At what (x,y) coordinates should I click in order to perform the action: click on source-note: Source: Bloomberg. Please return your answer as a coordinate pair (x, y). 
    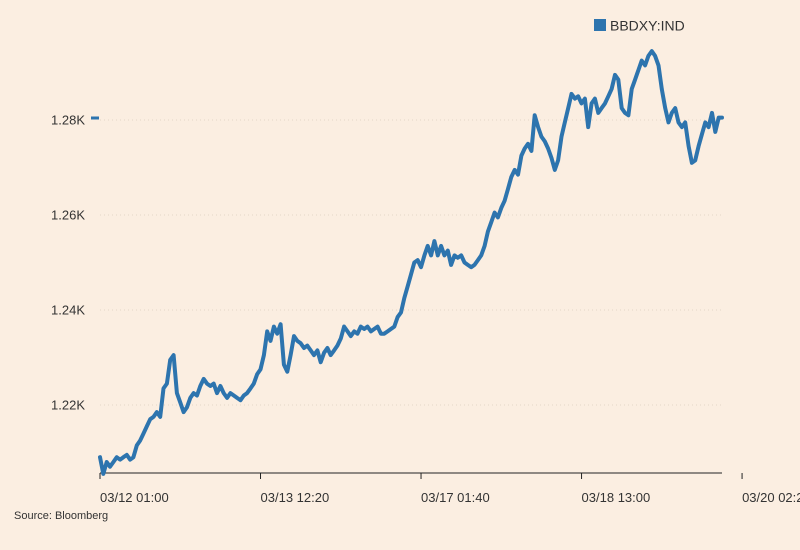
    Looking at the image, I should click on (61, 516).